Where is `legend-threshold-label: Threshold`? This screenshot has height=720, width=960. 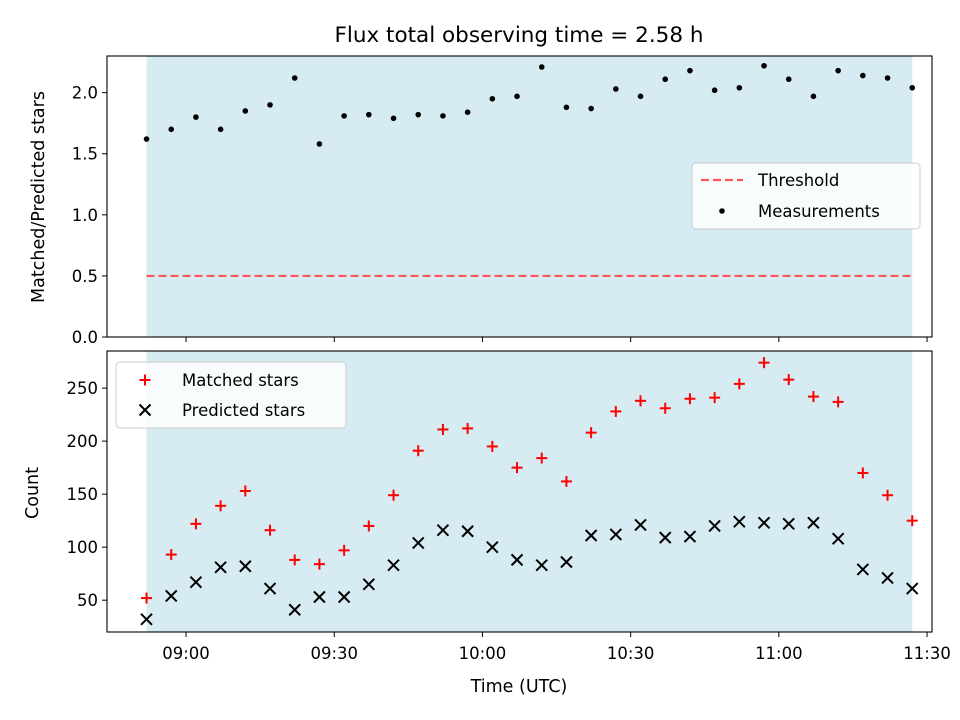 legend-threshold-label: Threshold is located at coordinates (798, 180).